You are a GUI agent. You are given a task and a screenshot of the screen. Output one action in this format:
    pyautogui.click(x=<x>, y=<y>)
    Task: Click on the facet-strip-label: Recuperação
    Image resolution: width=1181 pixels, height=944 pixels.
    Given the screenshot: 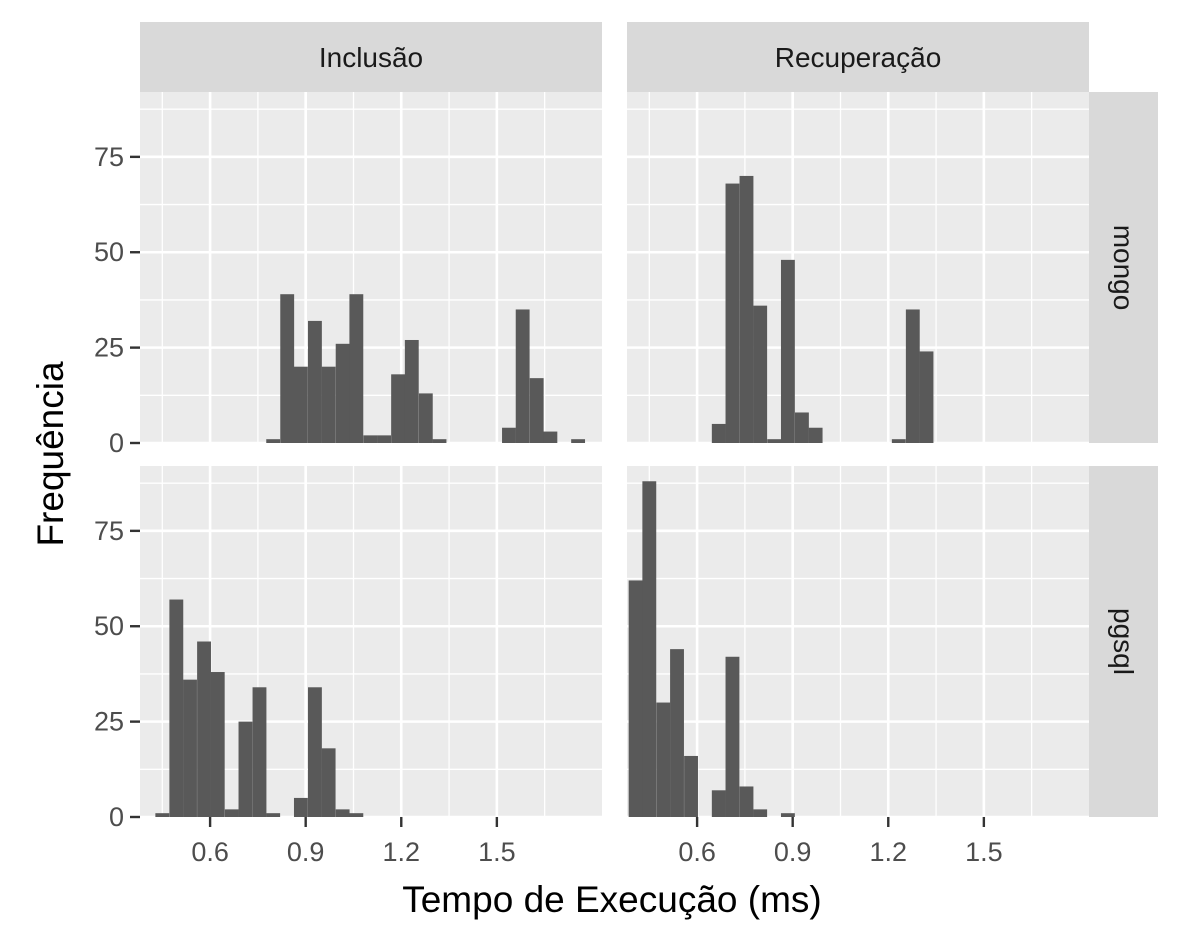 What is the action you would take?
    pyautogui.click(x=858, y=57)
    